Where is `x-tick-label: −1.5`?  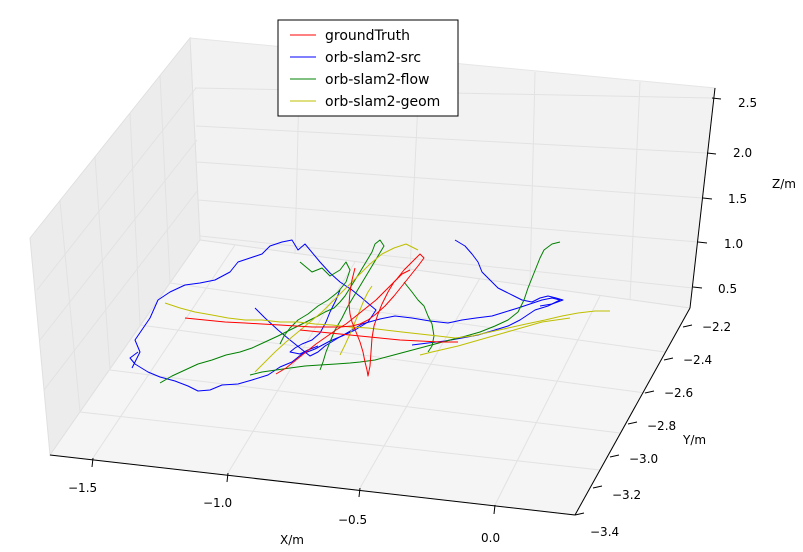 x-tick-label: −1.5 is located at coordinates (82, 488).